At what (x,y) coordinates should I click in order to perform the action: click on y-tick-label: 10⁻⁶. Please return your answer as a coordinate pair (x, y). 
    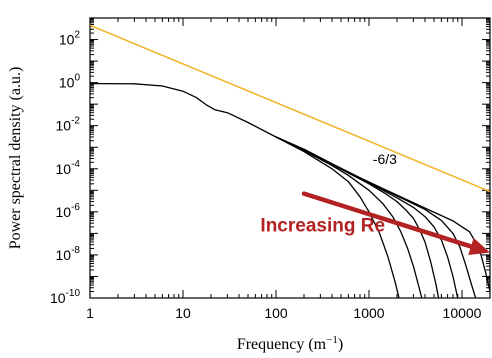
    Looking at the image, I should click on (68, 211).